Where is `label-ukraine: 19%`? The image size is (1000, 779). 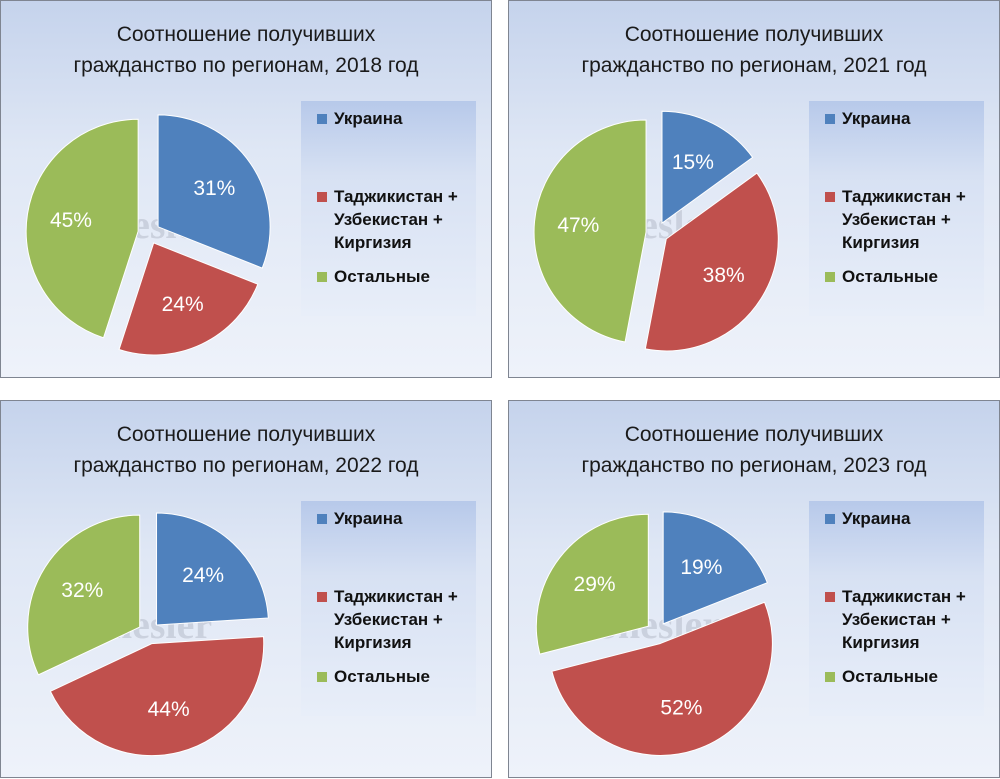
label-ukraine: 19% is located at coordinates (701, 567).